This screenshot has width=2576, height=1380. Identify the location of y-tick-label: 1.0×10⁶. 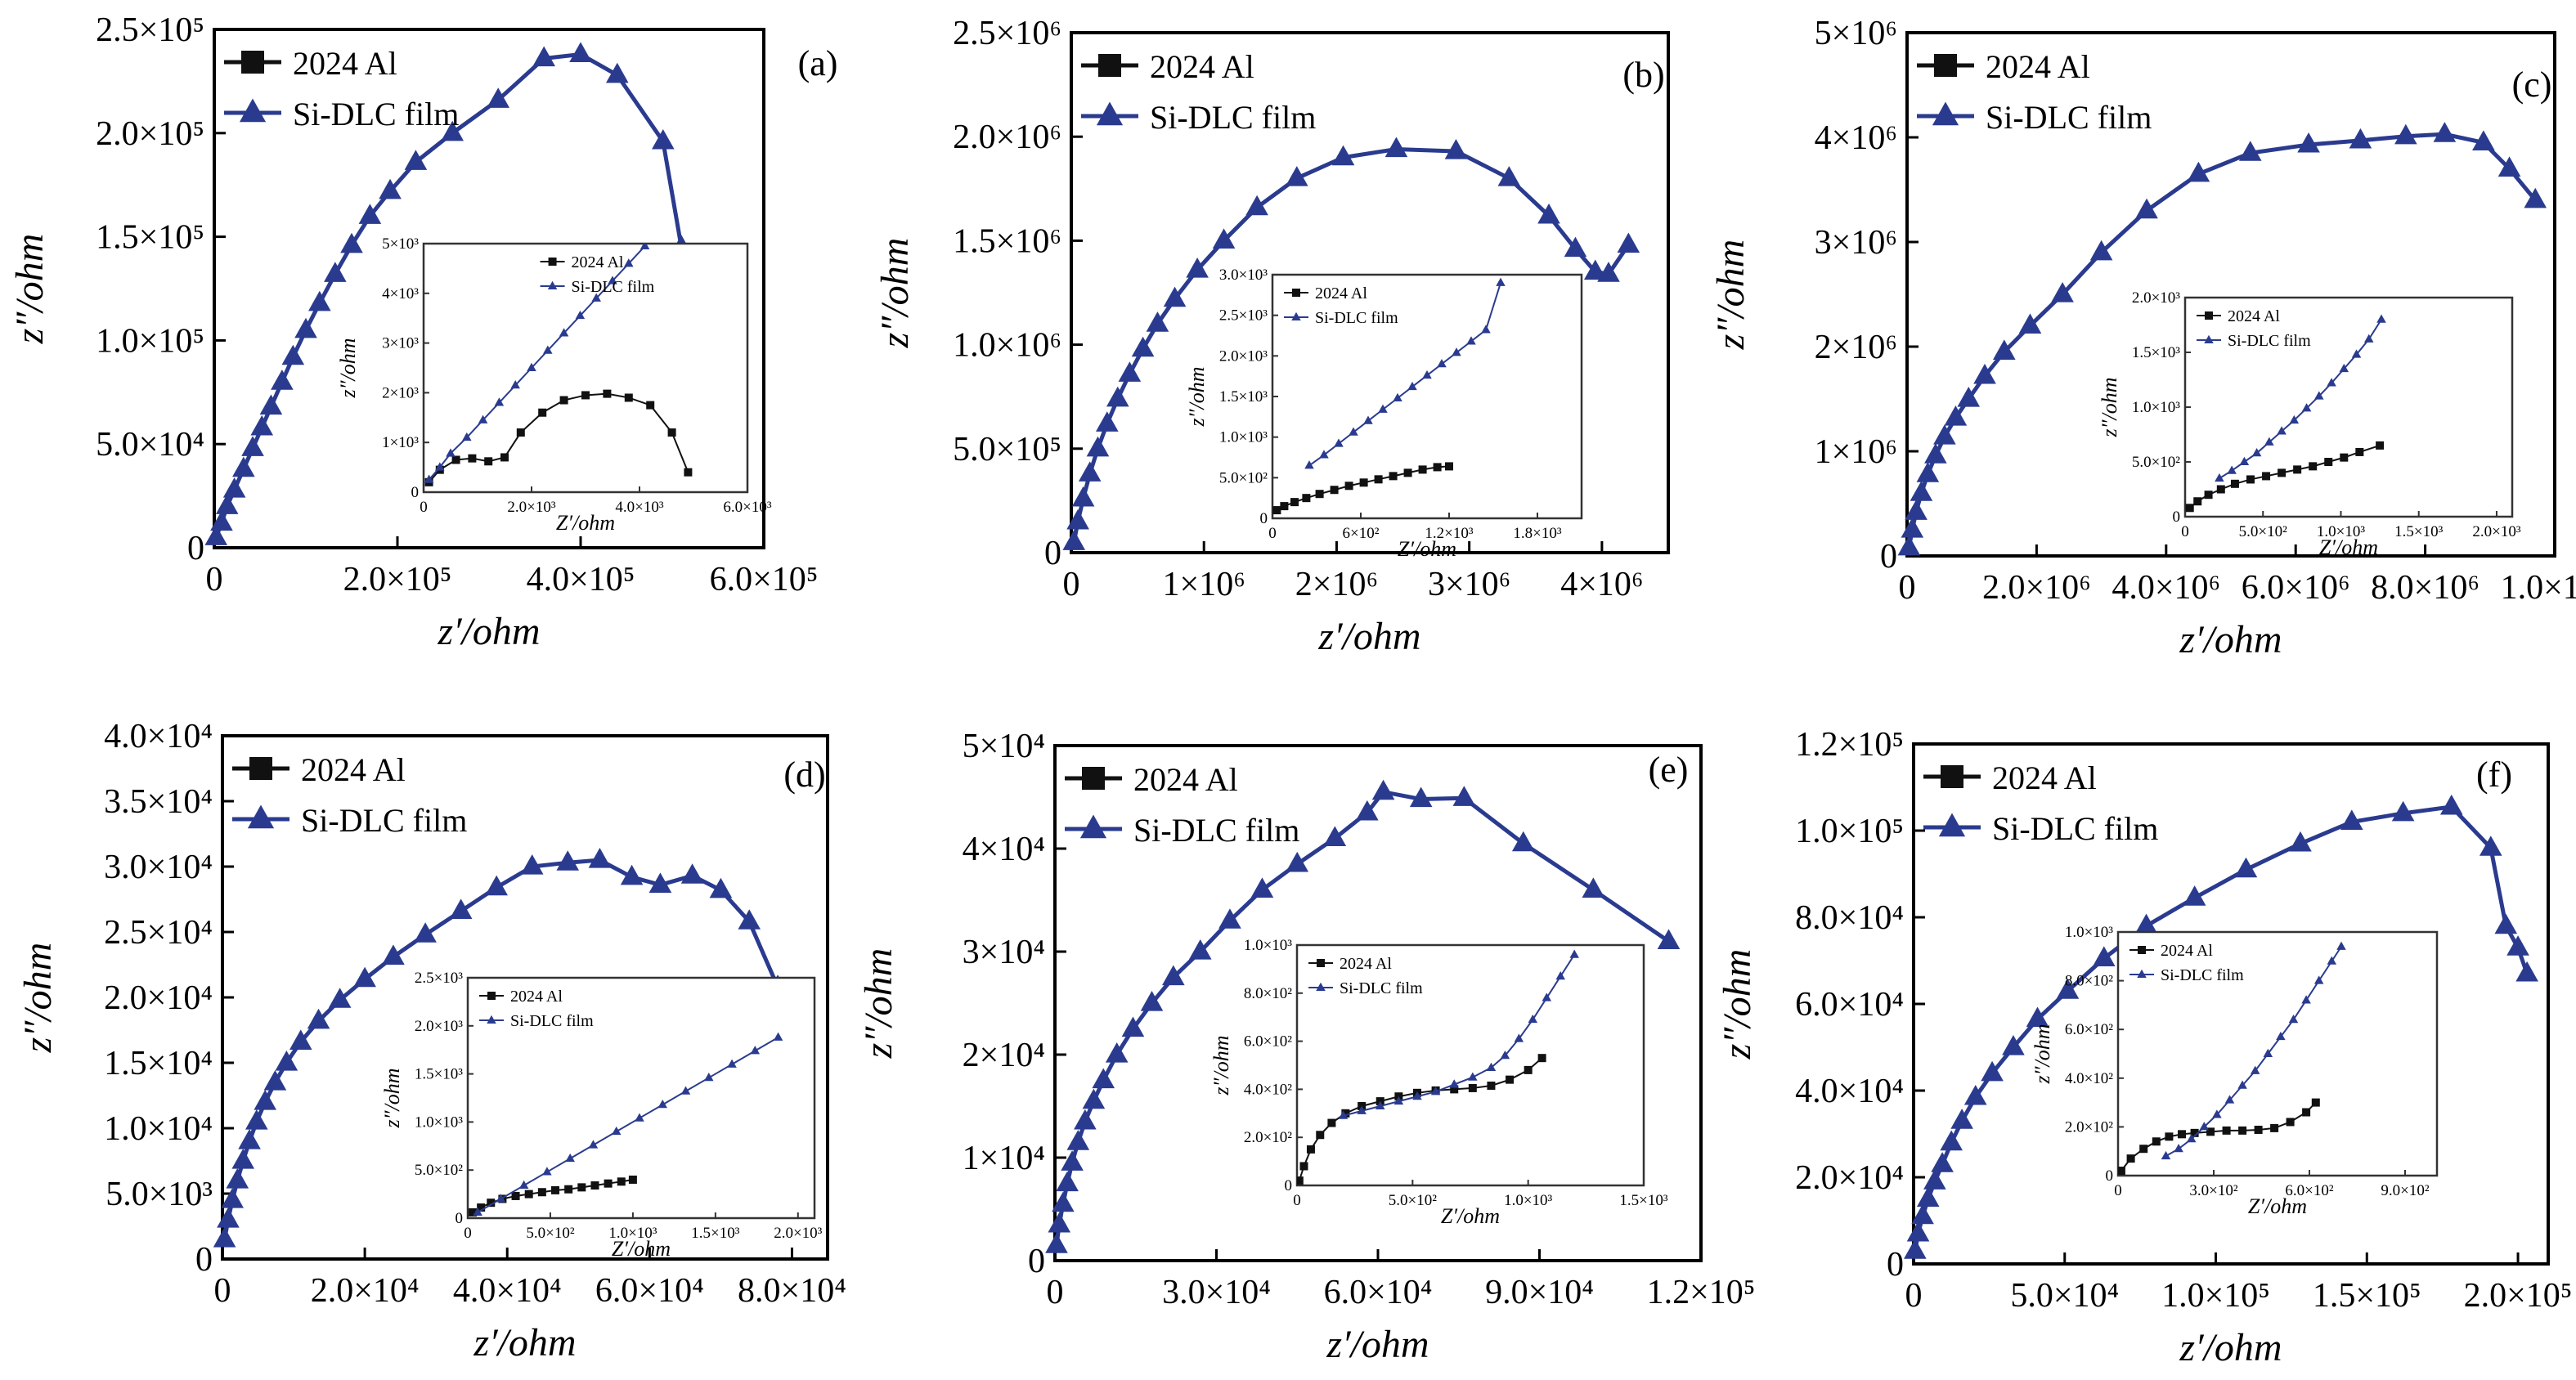
(1007, 346).